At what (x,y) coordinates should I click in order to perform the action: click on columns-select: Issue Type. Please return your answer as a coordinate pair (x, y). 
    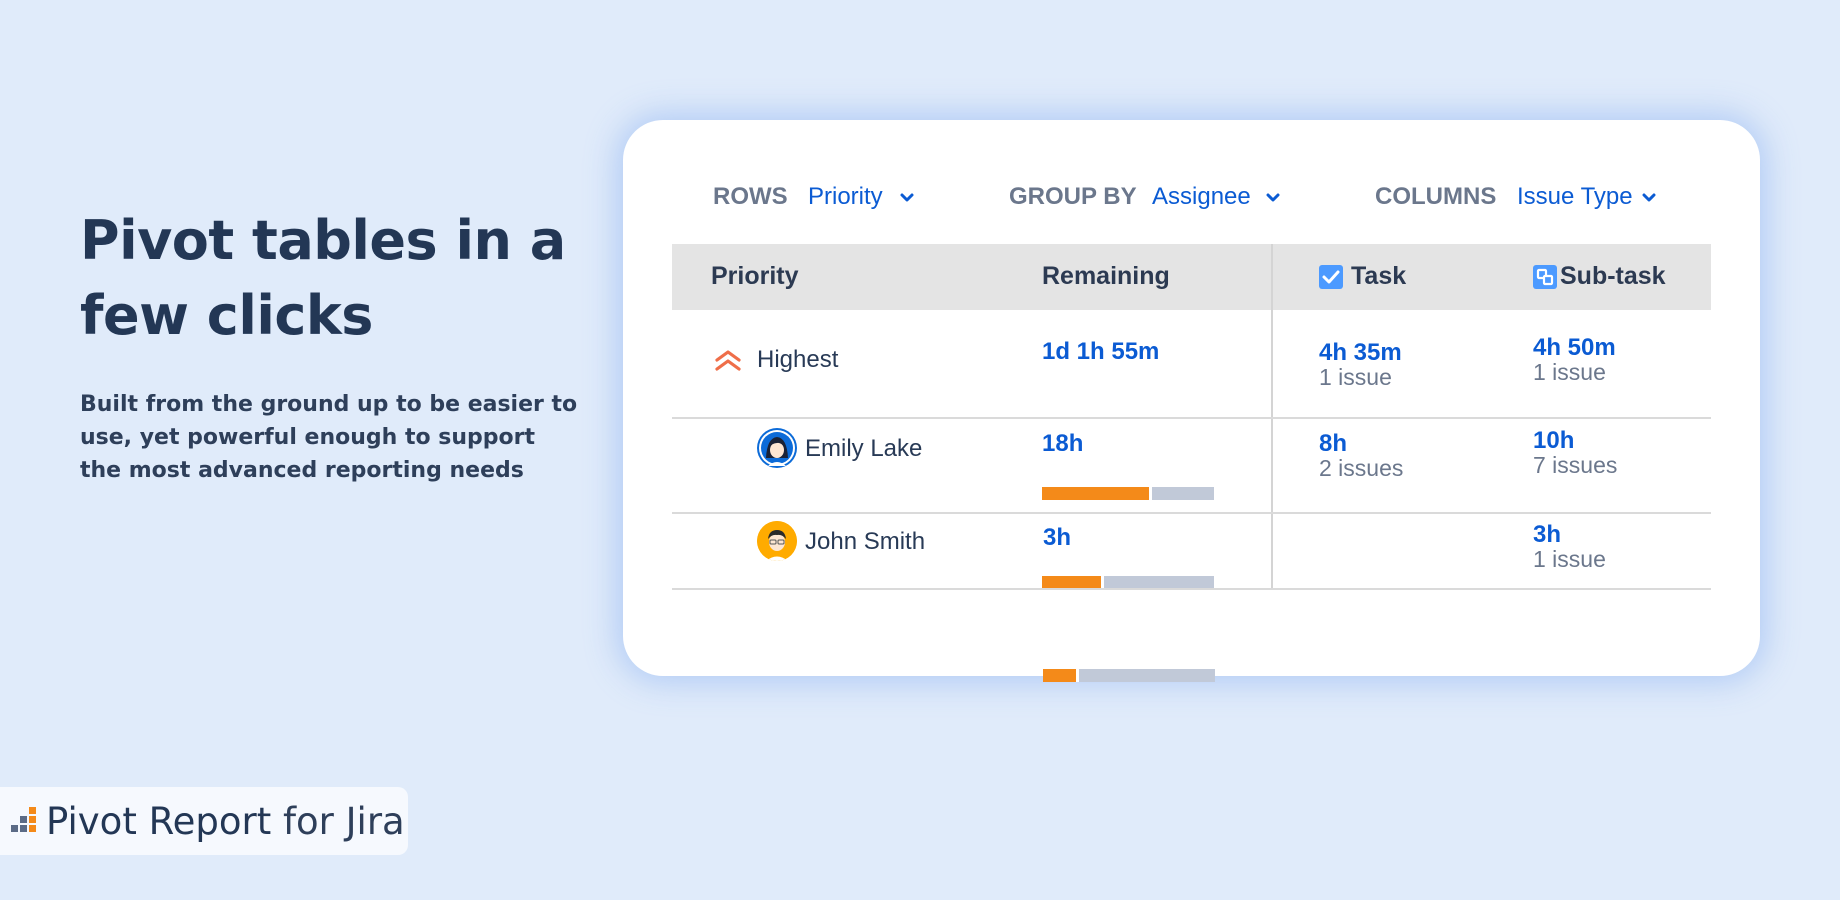
    Looking at the image, I should click on (1575, 196).